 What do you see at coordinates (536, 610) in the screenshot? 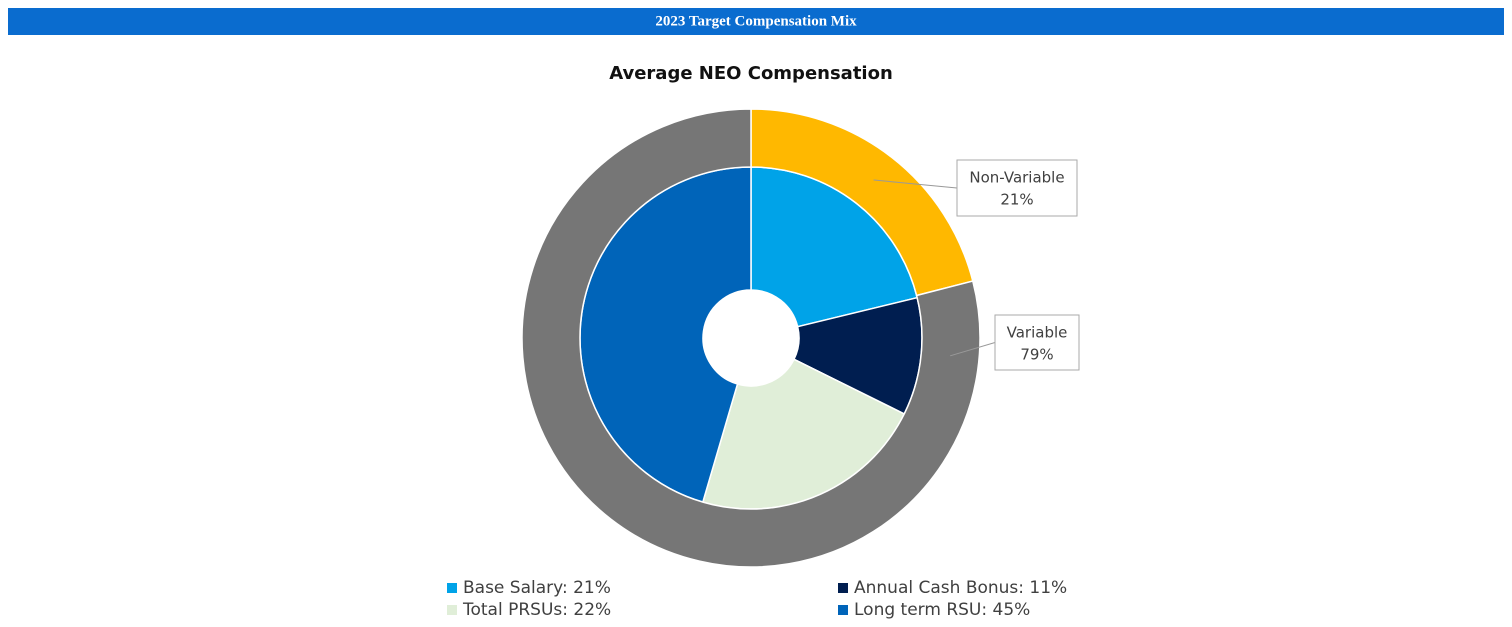
I see `legend-label: Total PRSUs: 22%` at bounding box center [536, 610].